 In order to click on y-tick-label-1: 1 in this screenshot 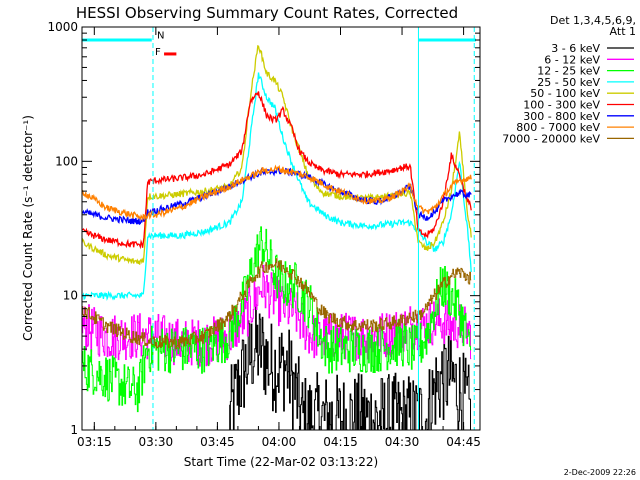, I will do `click(74, 430)`.